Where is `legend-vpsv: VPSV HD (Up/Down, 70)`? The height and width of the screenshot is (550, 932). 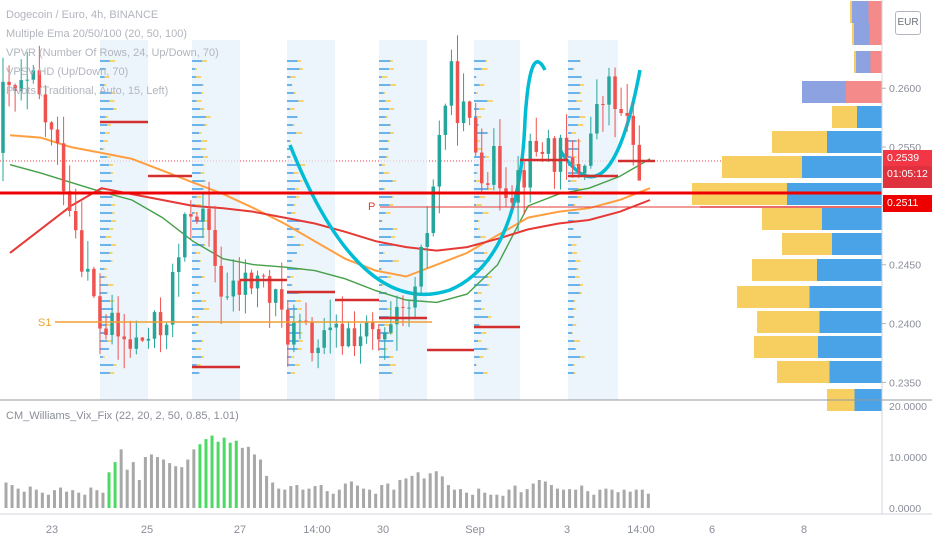
legend-vpsv: VPSV HD (Up/Down, 70) is located at coordinates (67, 72).